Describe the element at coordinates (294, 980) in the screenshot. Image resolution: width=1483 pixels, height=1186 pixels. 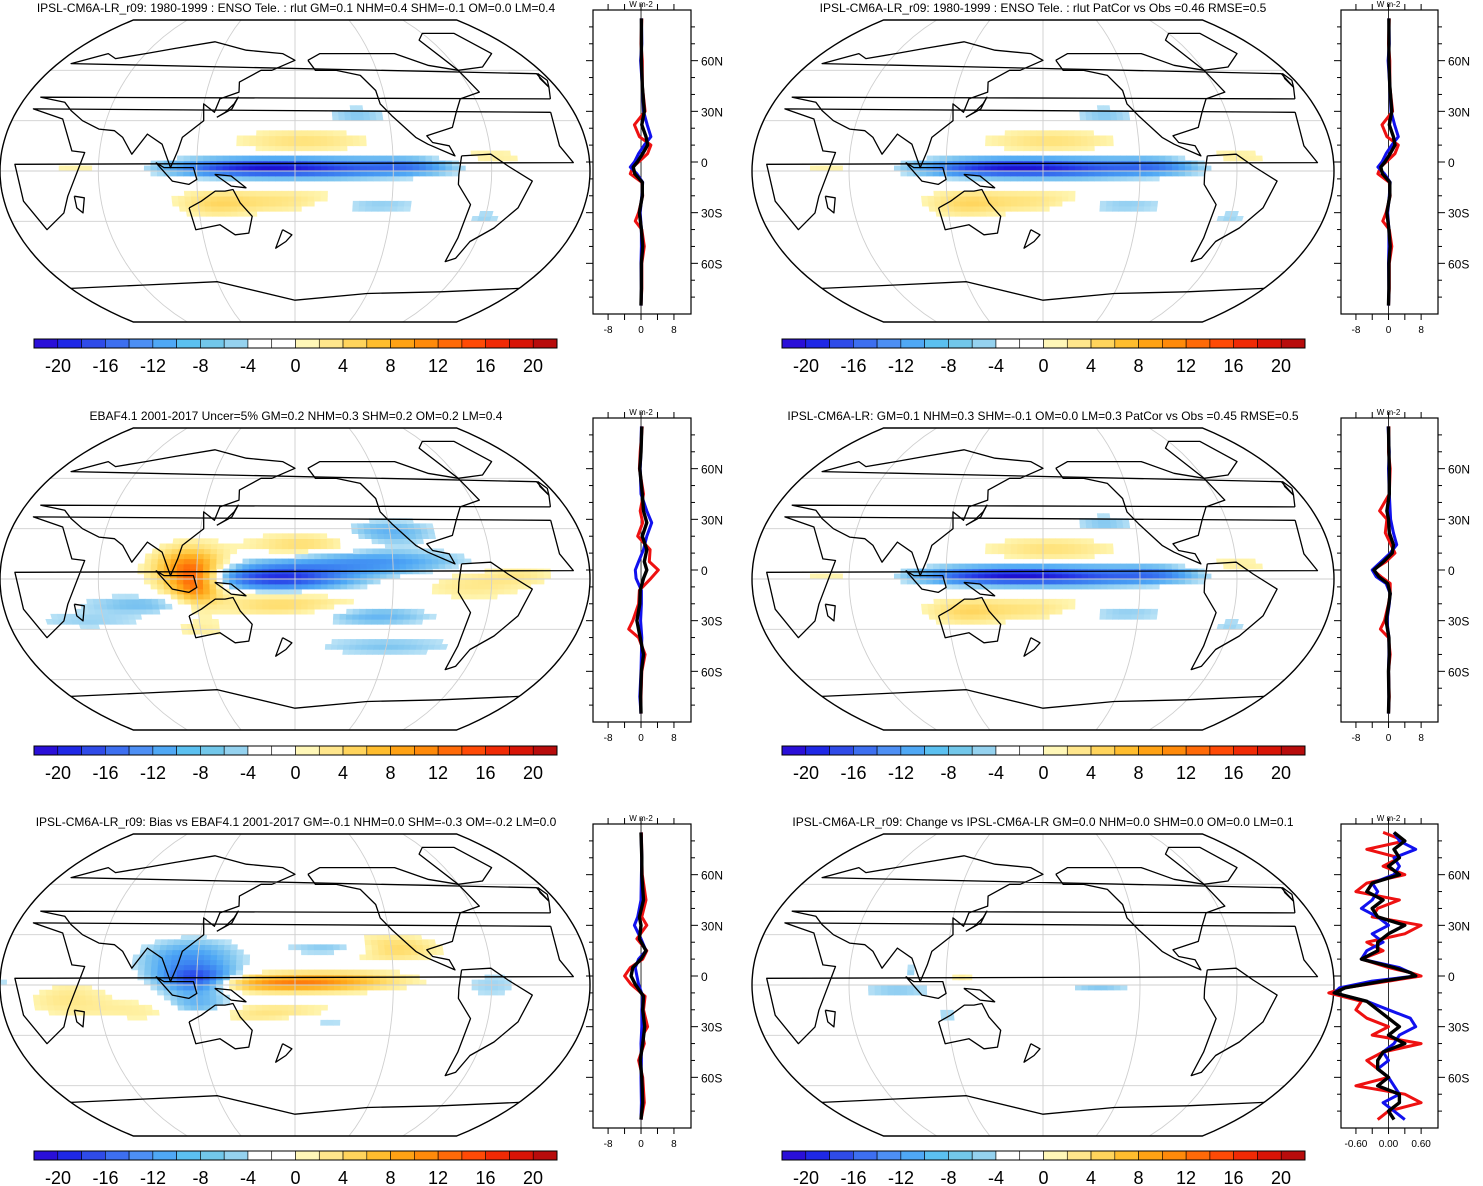
I see `map-coastlines` at that location.